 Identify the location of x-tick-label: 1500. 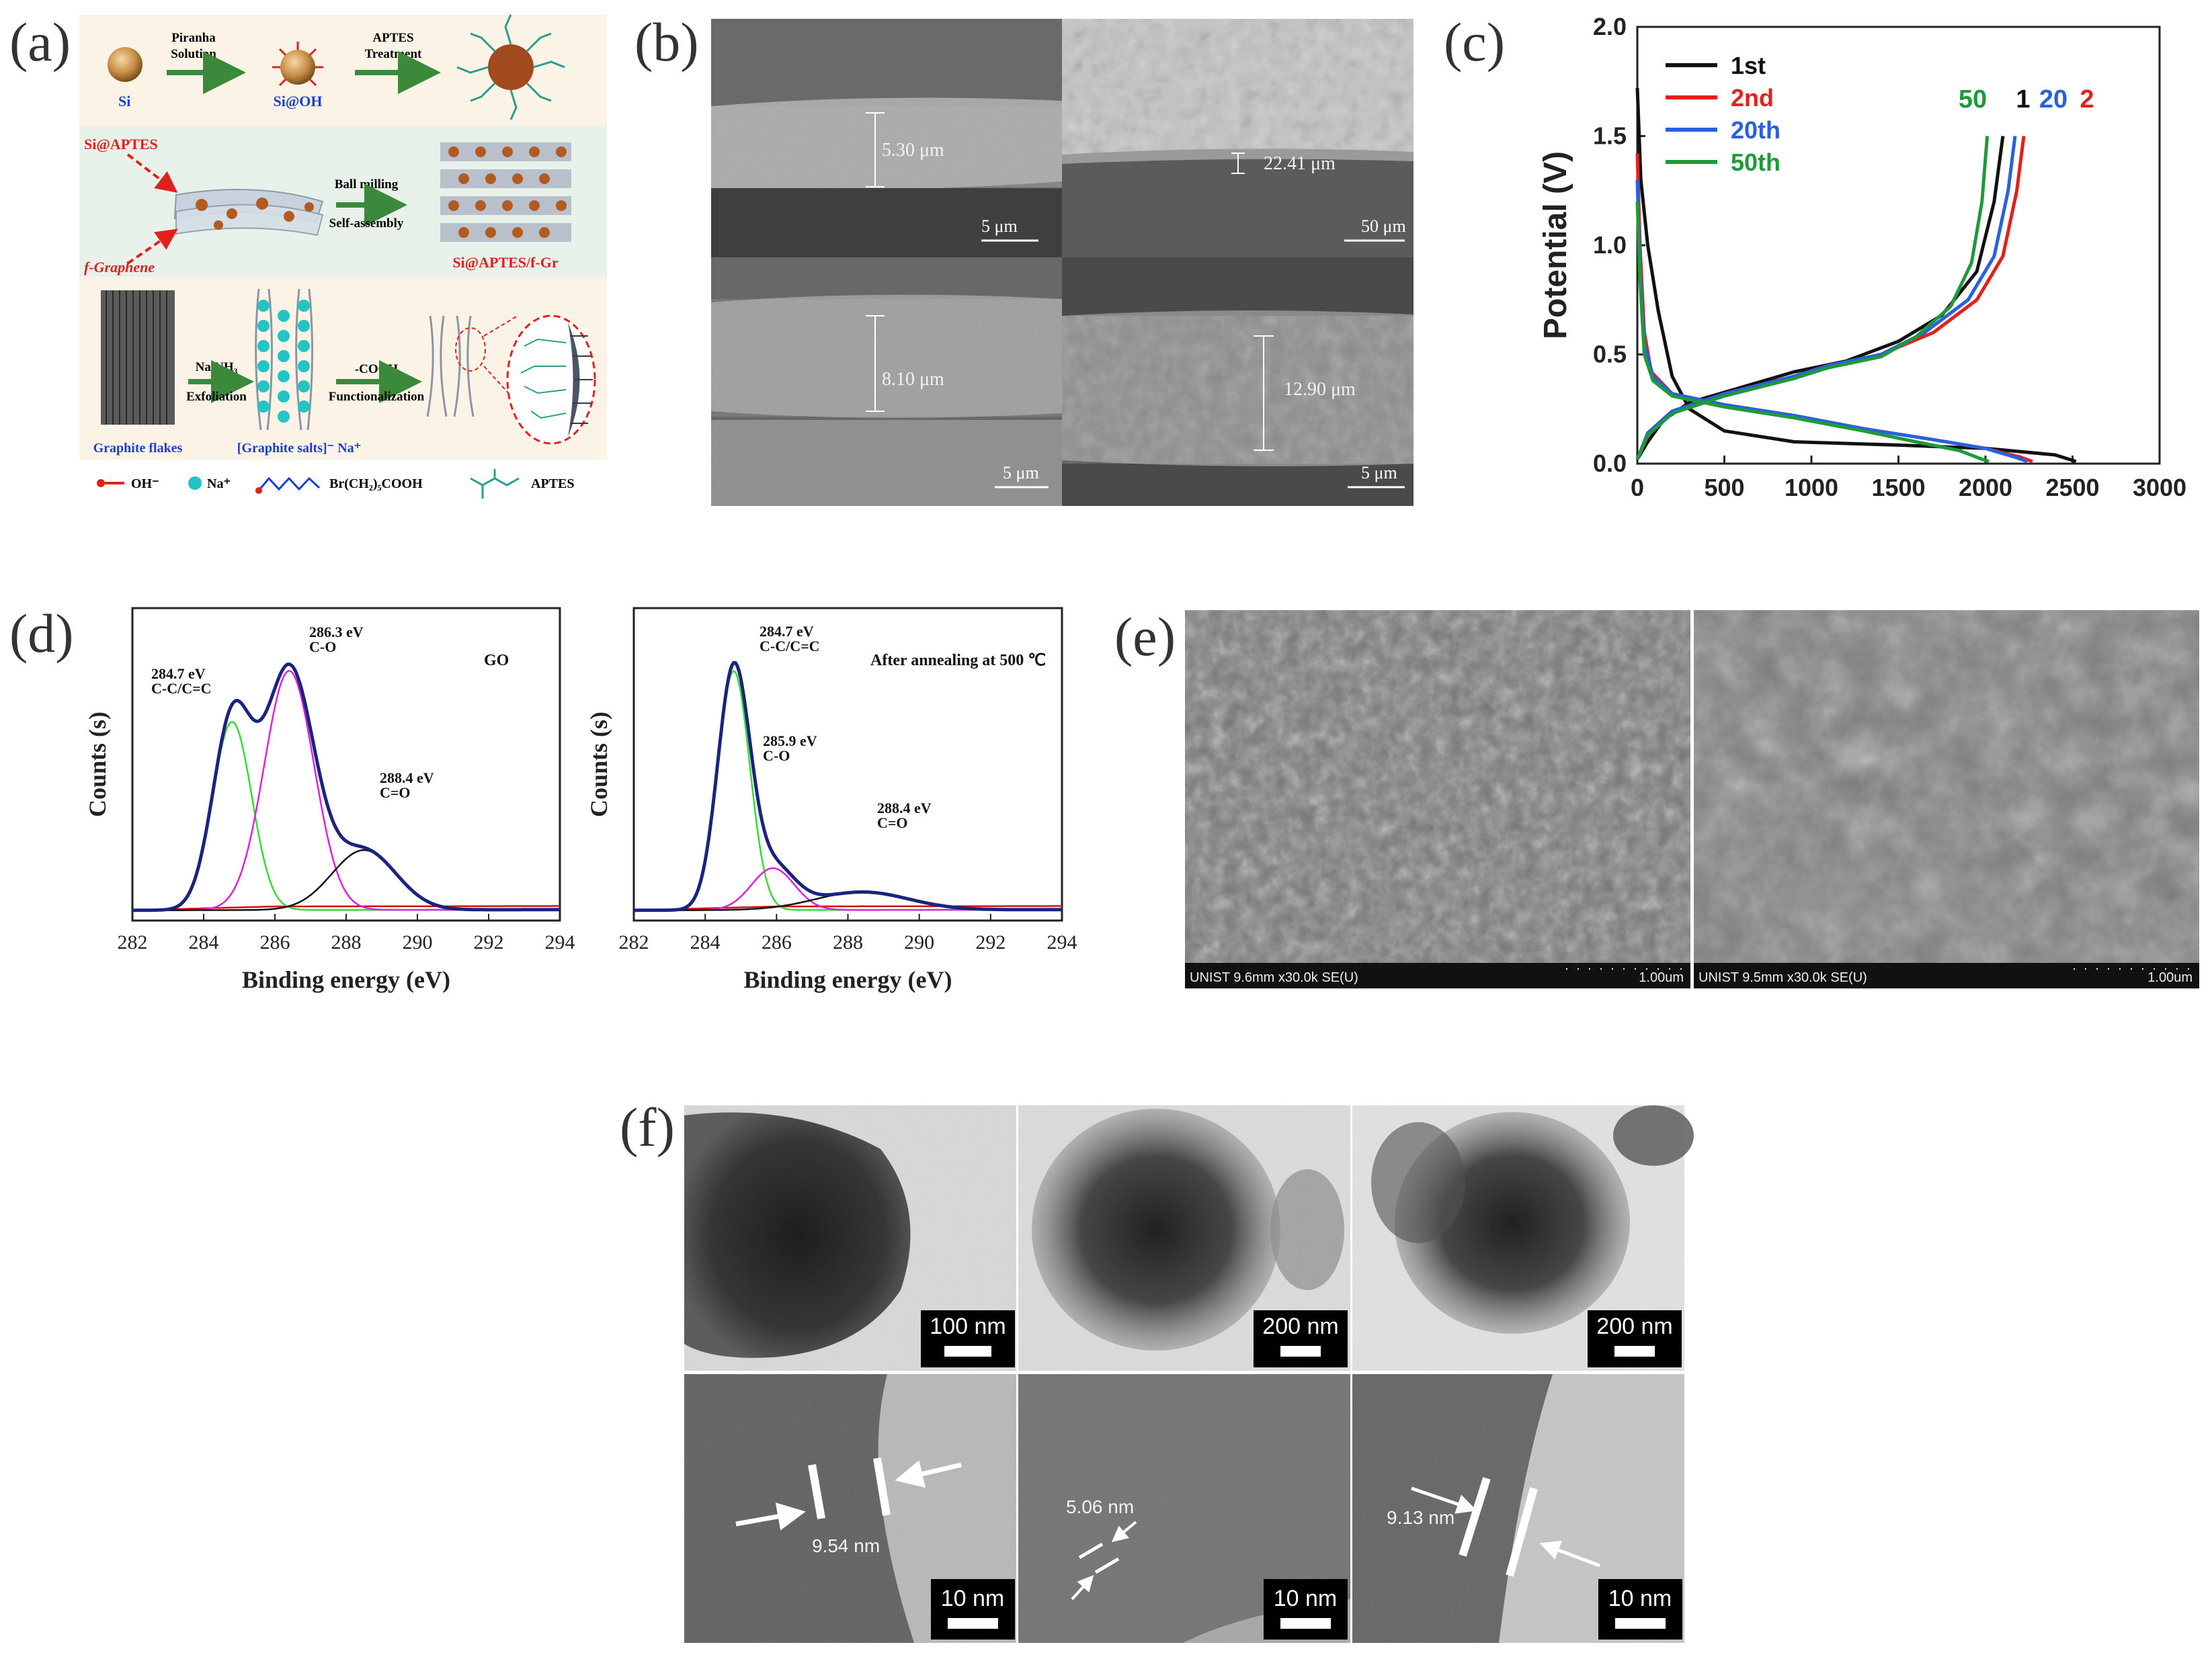
(1898, 487).